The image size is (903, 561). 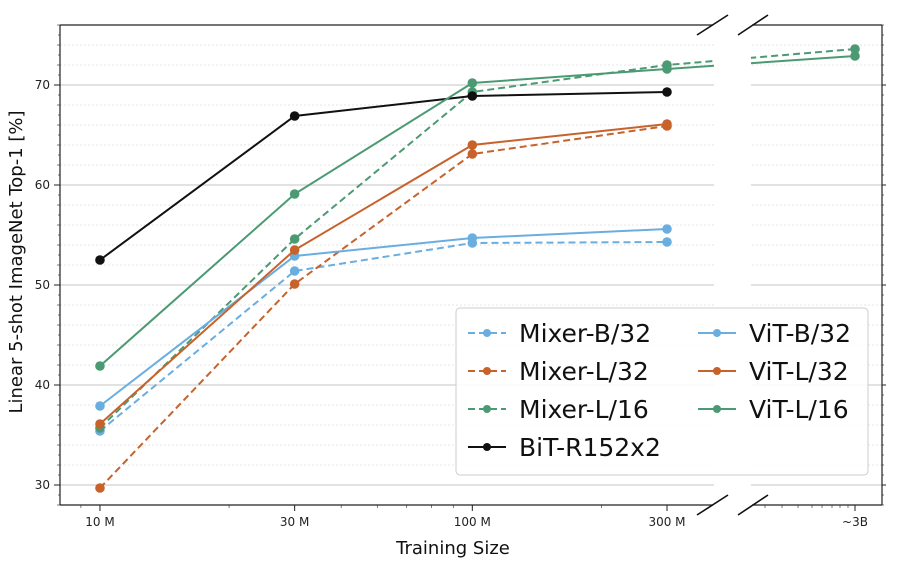 I want to click on legend-box, so click(x=662, y=391).